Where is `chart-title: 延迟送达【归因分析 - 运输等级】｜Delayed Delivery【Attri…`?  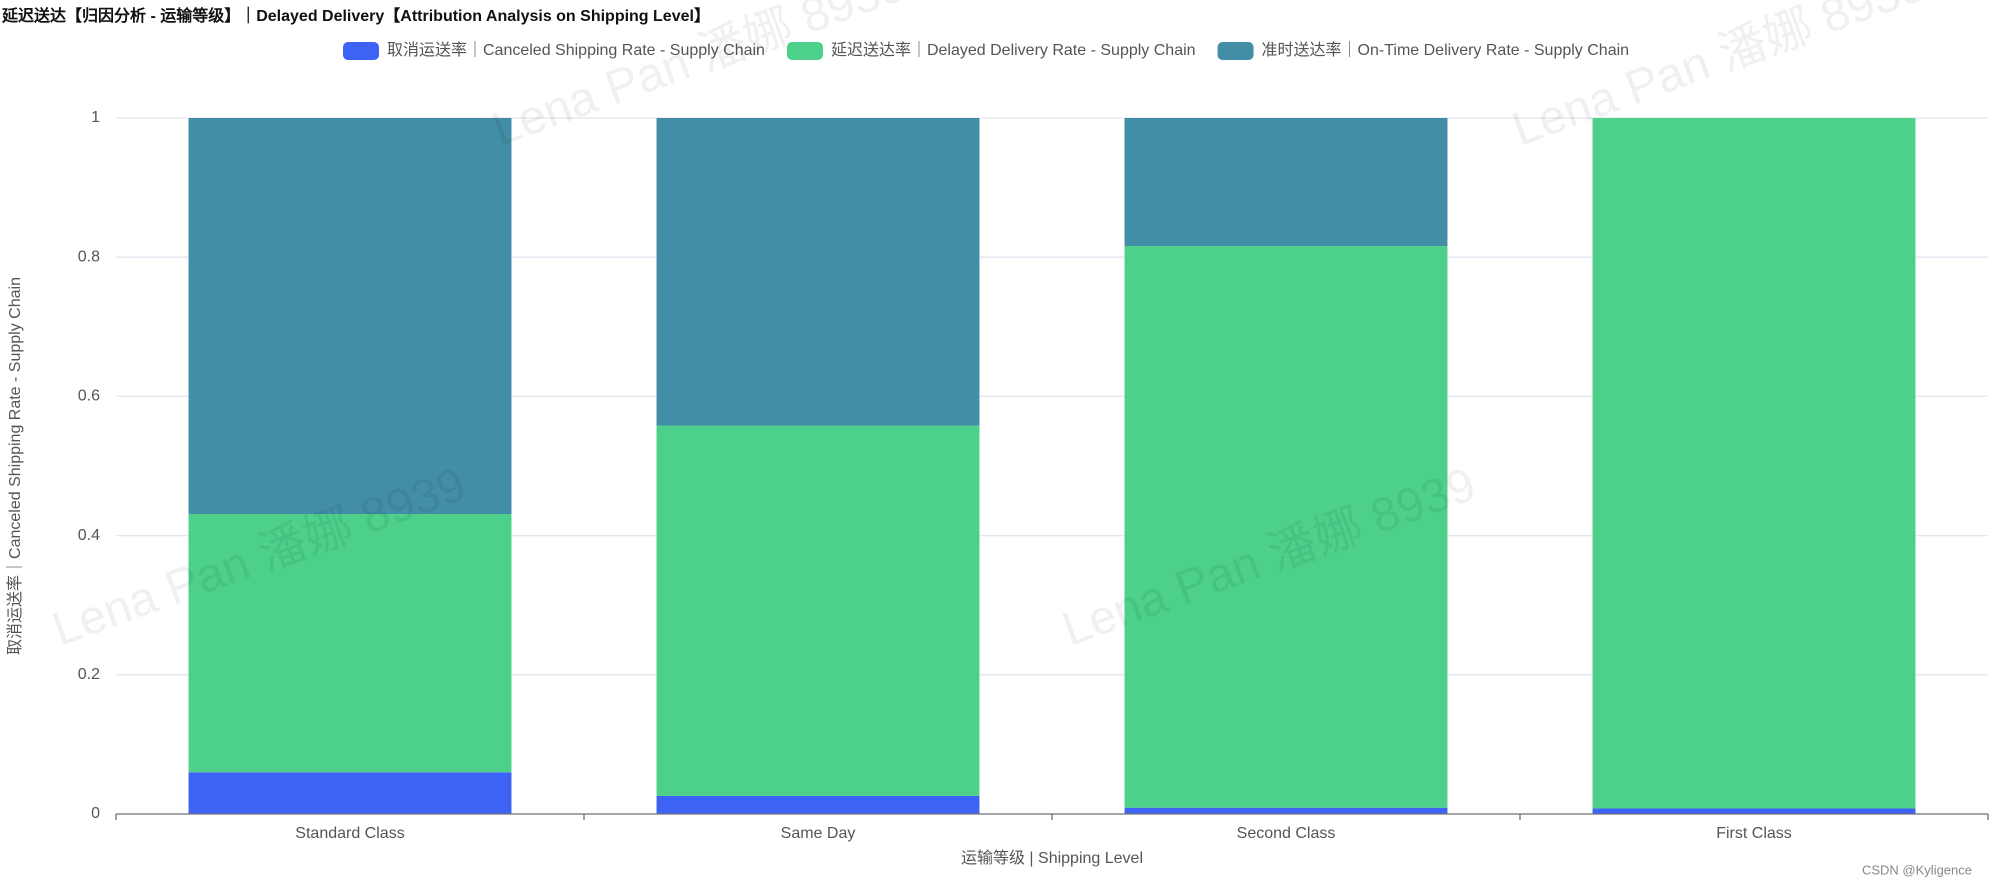
chart-title: 延迟送达【归因分析 - 运输等级】｜Delayed Delivery【Attri… is located at coordinates (355, 15).